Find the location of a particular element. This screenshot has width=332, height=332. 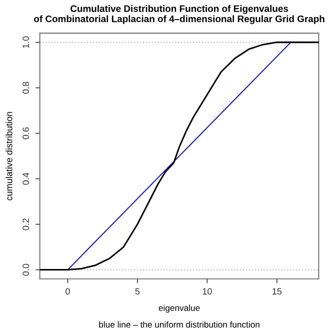

y-axis-title: cumulative distribution is located at coordinates (9, 156).